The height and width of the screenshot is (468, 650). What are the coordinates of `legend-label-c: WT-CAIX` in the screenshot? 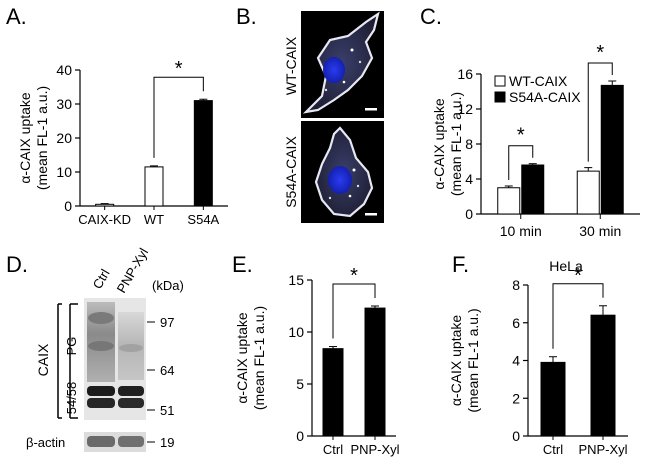 It's located at (538, 81).